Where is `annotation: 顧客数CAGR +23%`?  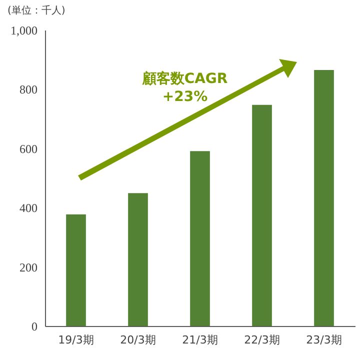
annotation: 顧客数CAGR +23% is located at coordinates (184, 87).